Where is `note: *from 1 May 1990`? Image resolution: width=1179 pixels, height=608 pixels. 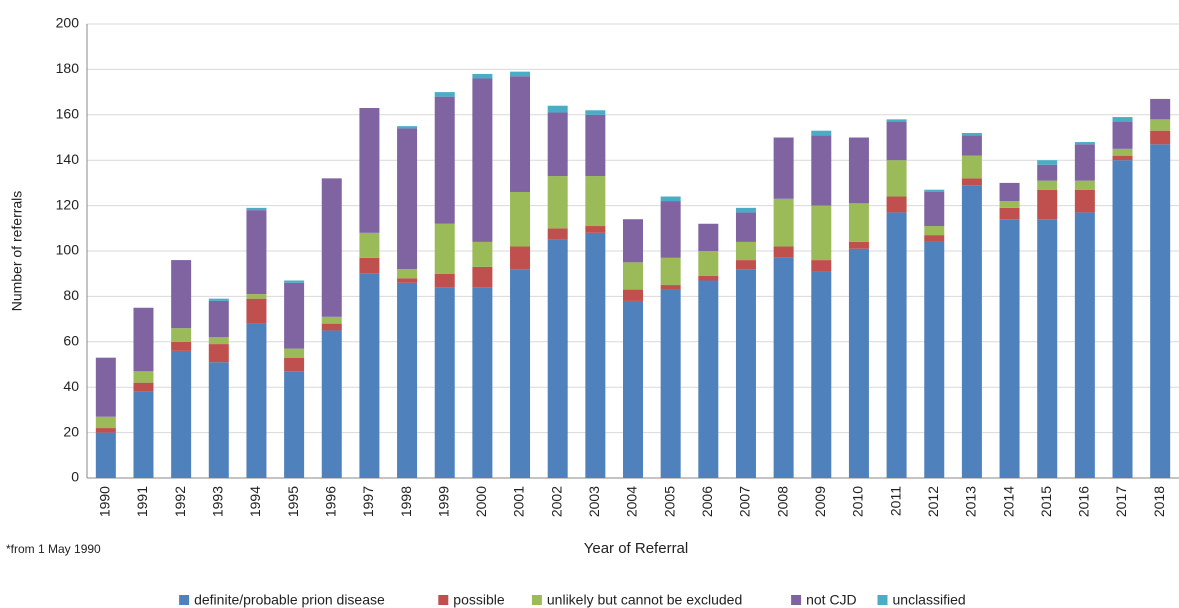
note: *from 1 May 1990 is located at coordinates (53, 549).